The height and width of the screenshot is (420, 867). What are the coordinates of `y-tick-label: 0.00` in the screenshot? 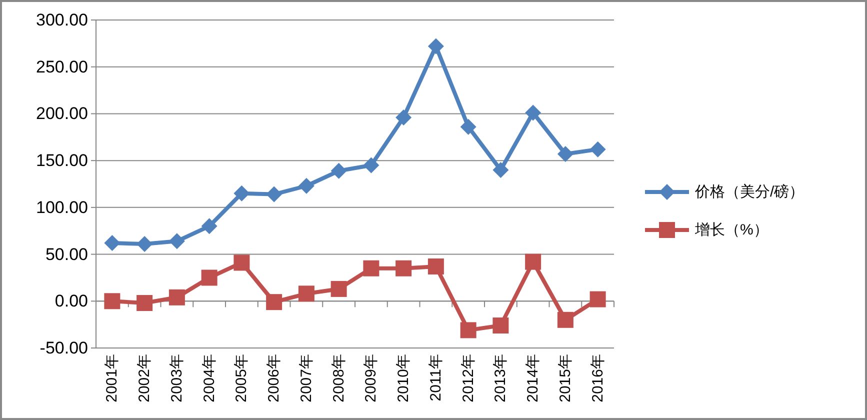 It's located at (71, 301).